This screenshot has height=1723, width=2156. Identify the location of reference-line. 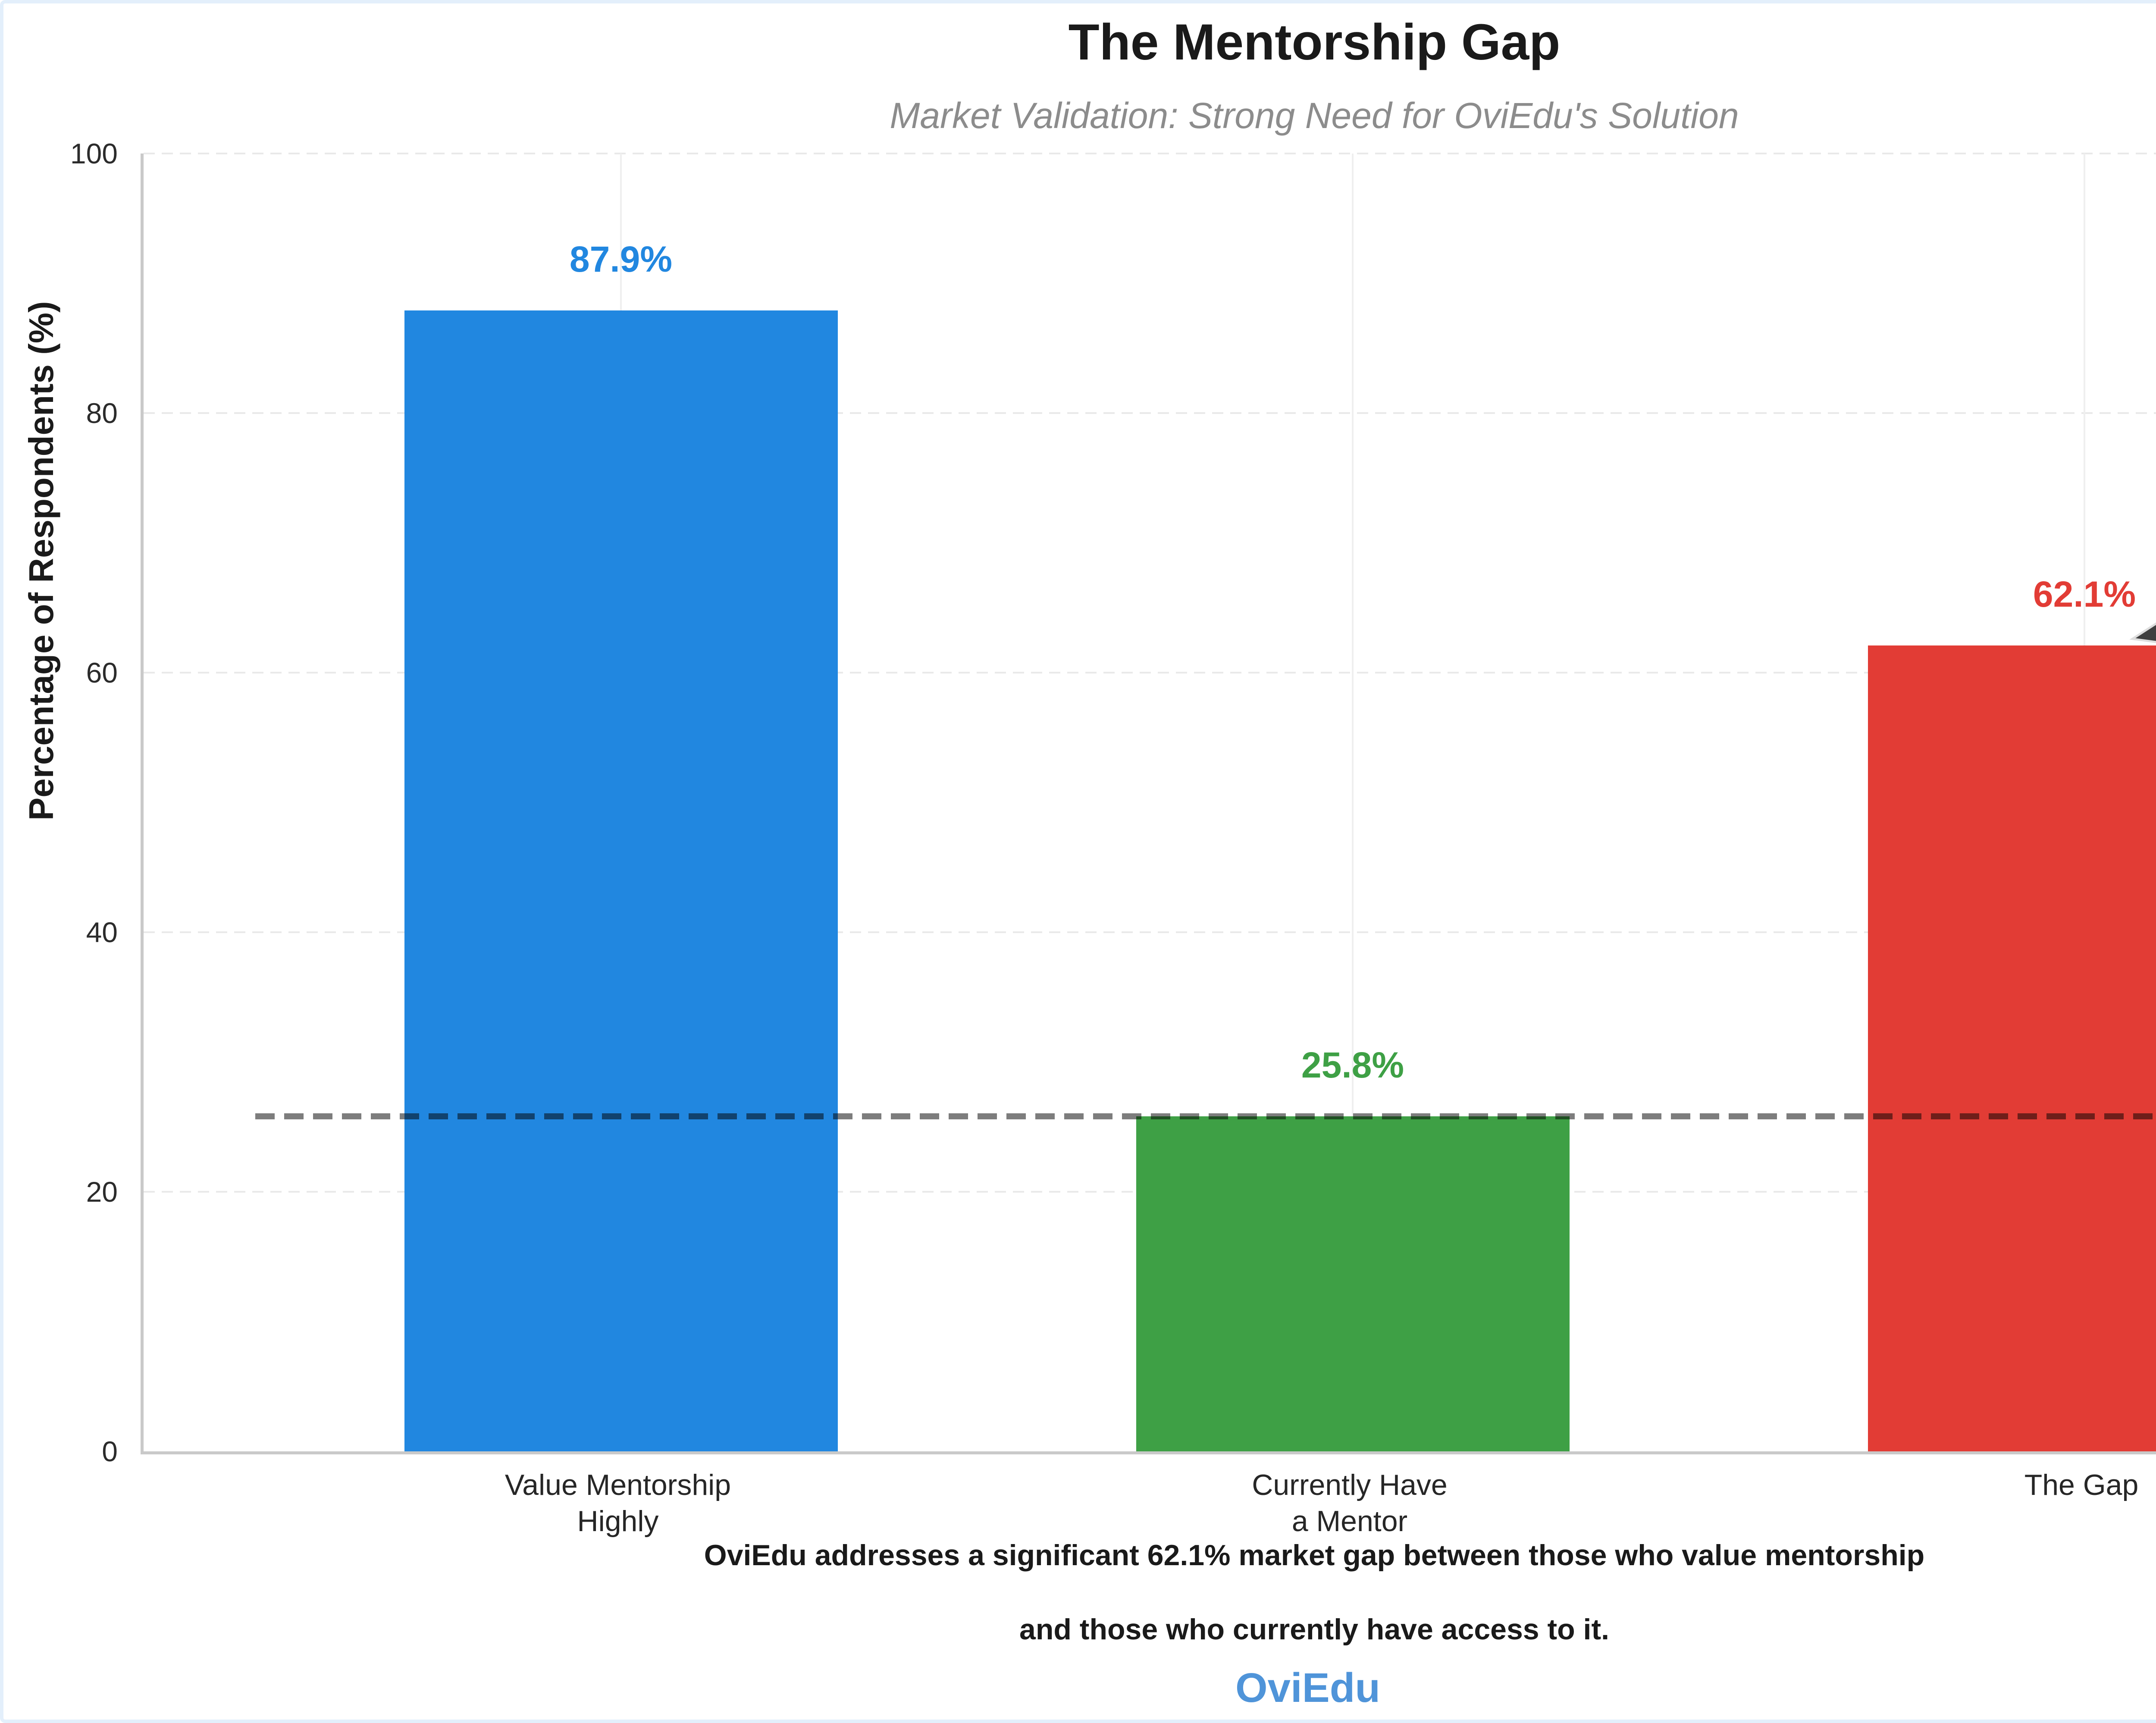
(1205, 1116).